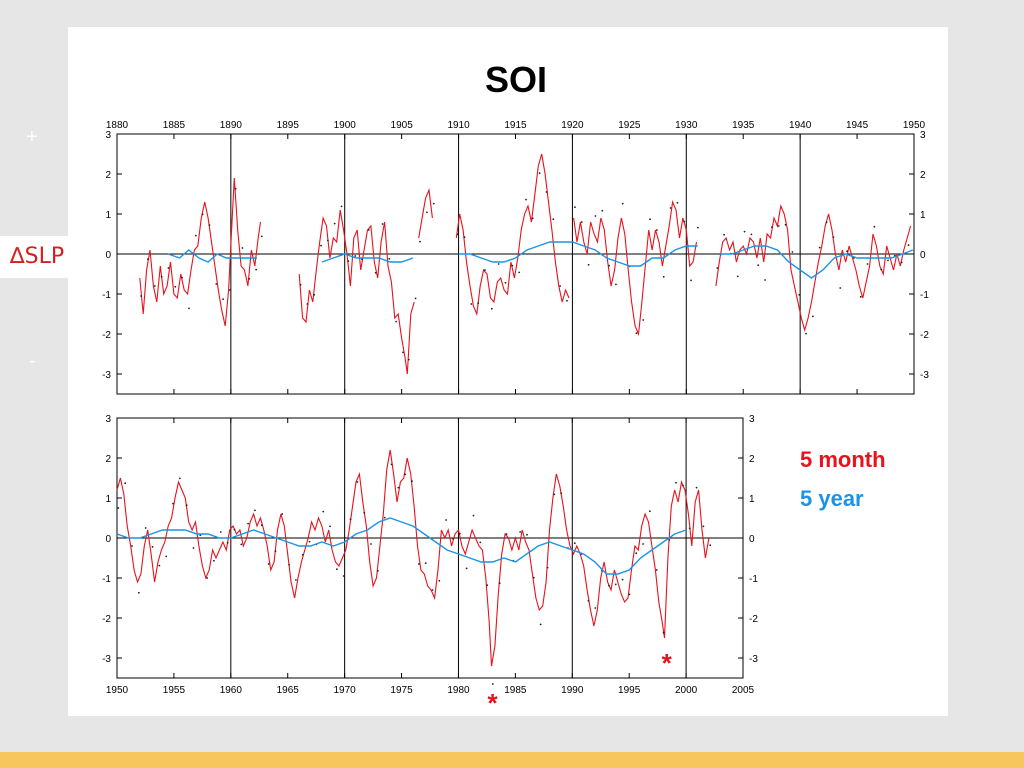 The width and height of the screenshot is (1024, 768). I want to click on x-tick-label-1950: 1950, so click(117, 690).